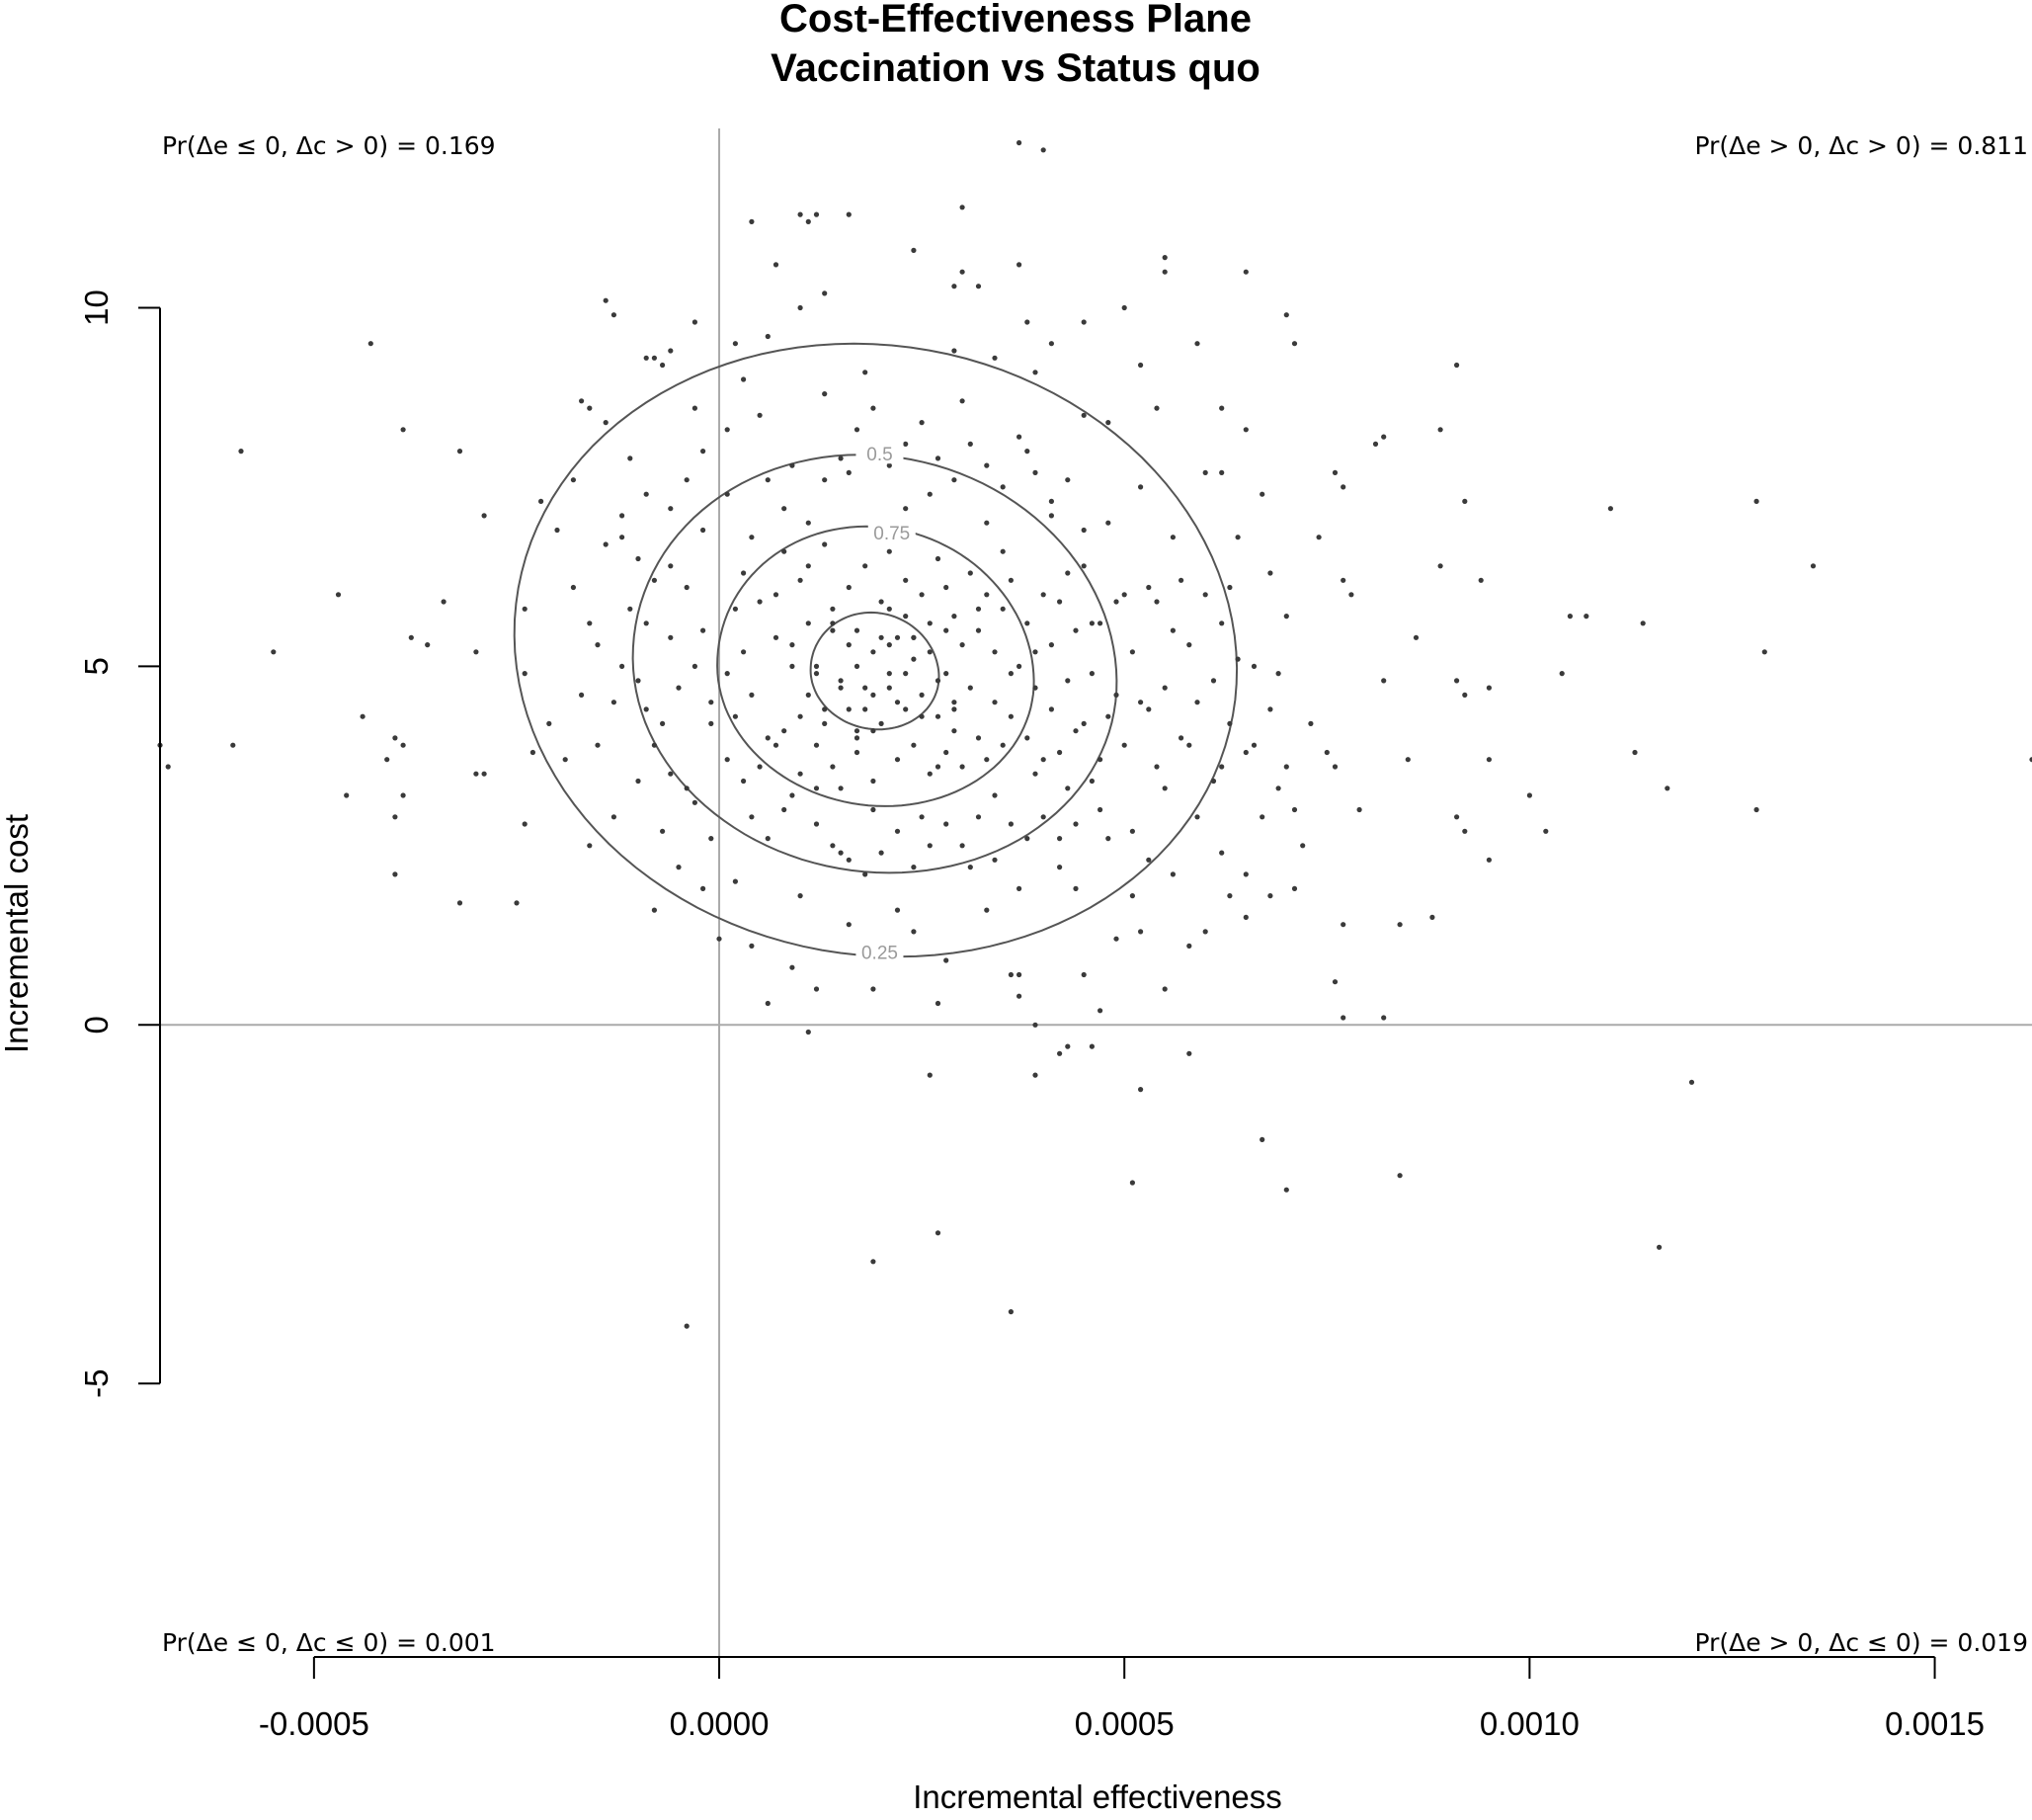 This screenshot has height=1820, width=2032. Describe the element at coordinates (1016, 20) in the screenshot. I see `chart-title: Cost-Effectiveness Plane` at that location.